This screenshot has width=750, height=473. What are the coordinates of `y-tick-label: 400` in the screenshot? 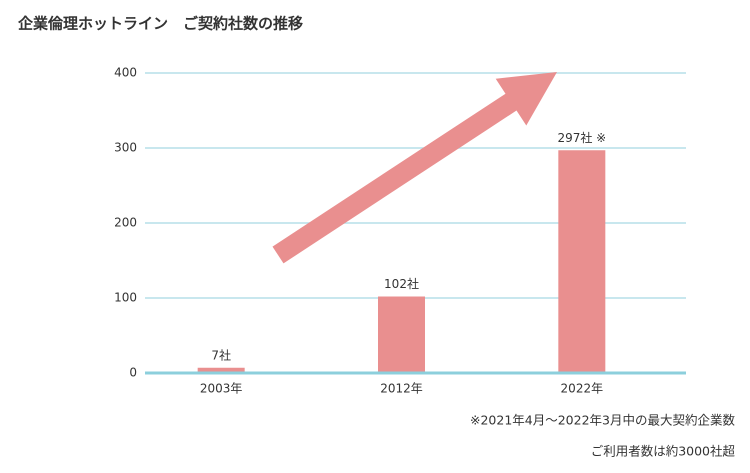 It's located at (125, 73).